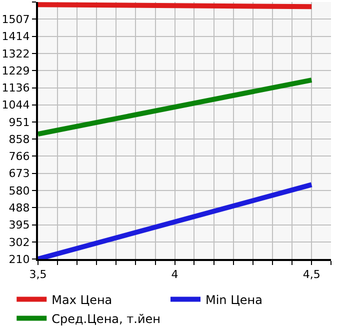 The height and width of the screenshot is (335, 345). I want to click on y-tick-label: 951, so click(19, 122).